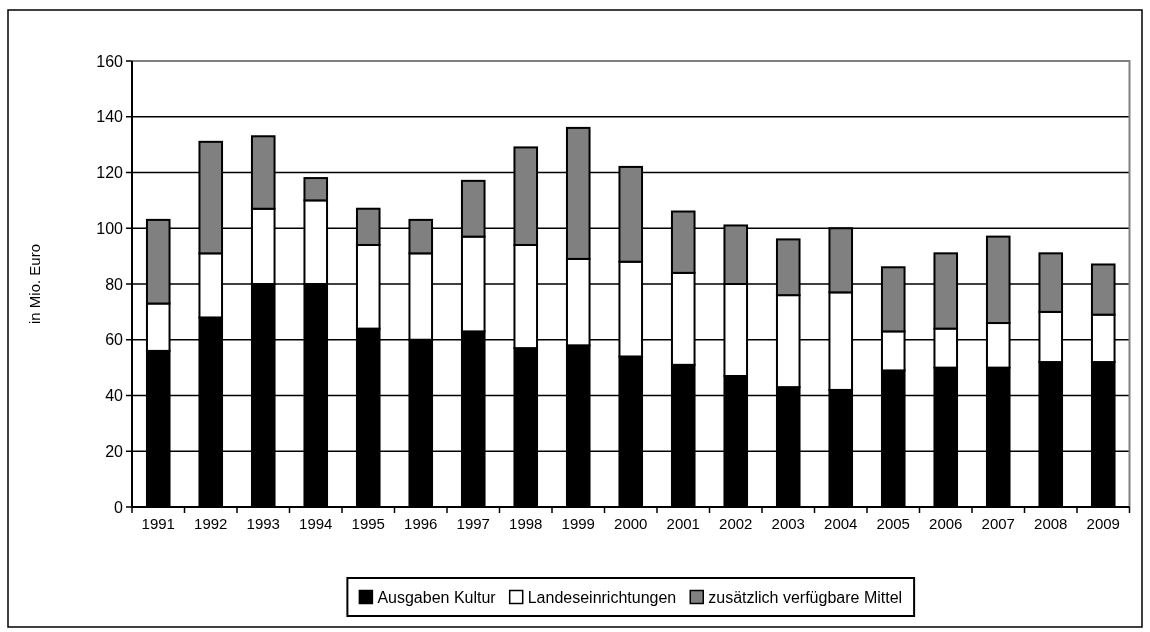  I want to click on y-tick-label: 100, so click(110, 228).